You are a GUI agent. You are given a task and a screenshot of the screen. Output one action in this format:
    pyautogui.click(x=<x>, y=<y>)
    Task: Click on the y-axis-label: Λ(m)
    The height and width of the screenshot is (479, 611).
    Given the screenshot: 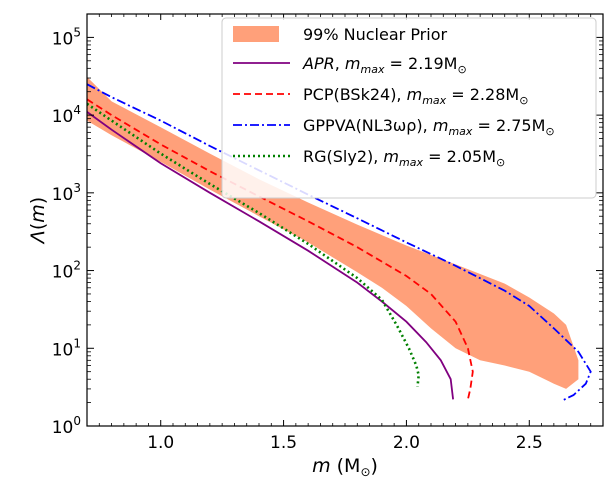 What is the action you would take?
    pyautogui.click(x=38, y=221)
    